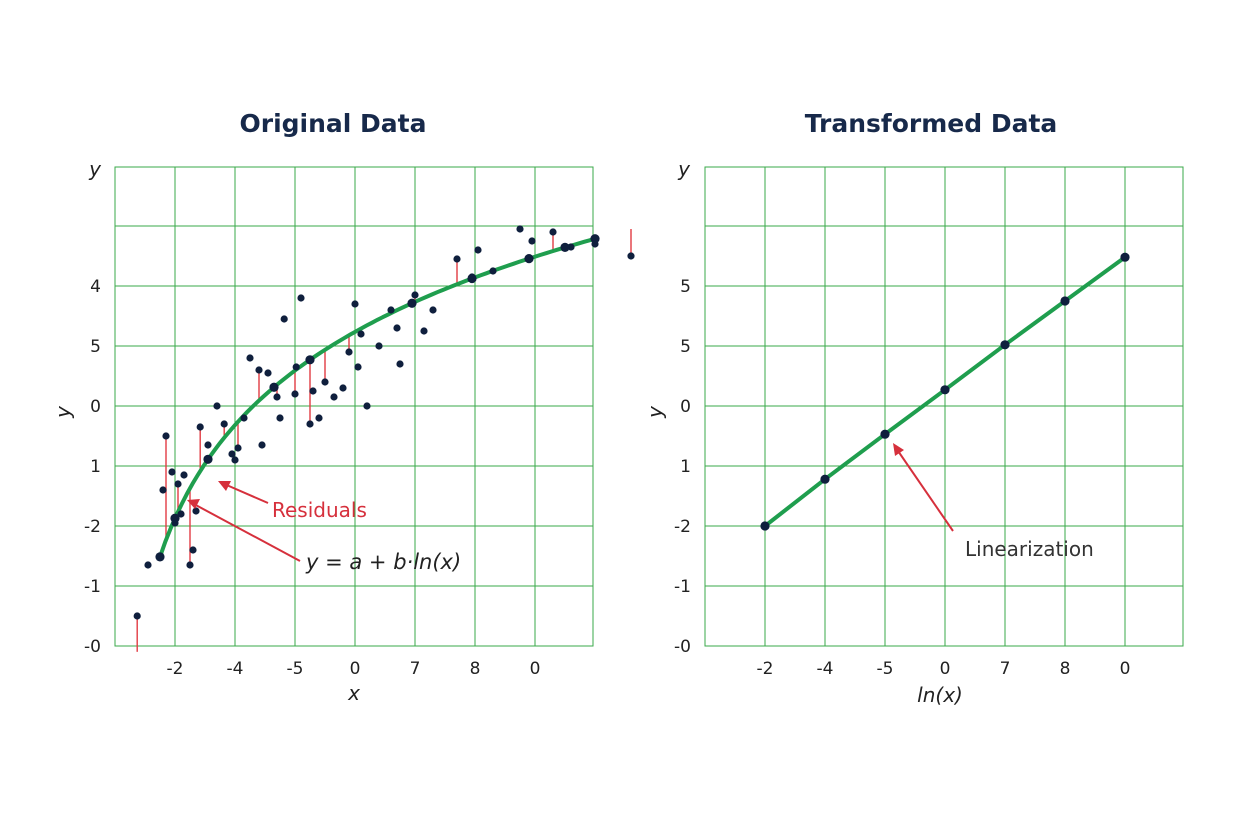  What do you see at coordinates (63, 412) in the screenshot?
I see `y-axis-label-original: y` at bounding box center [63, 412].